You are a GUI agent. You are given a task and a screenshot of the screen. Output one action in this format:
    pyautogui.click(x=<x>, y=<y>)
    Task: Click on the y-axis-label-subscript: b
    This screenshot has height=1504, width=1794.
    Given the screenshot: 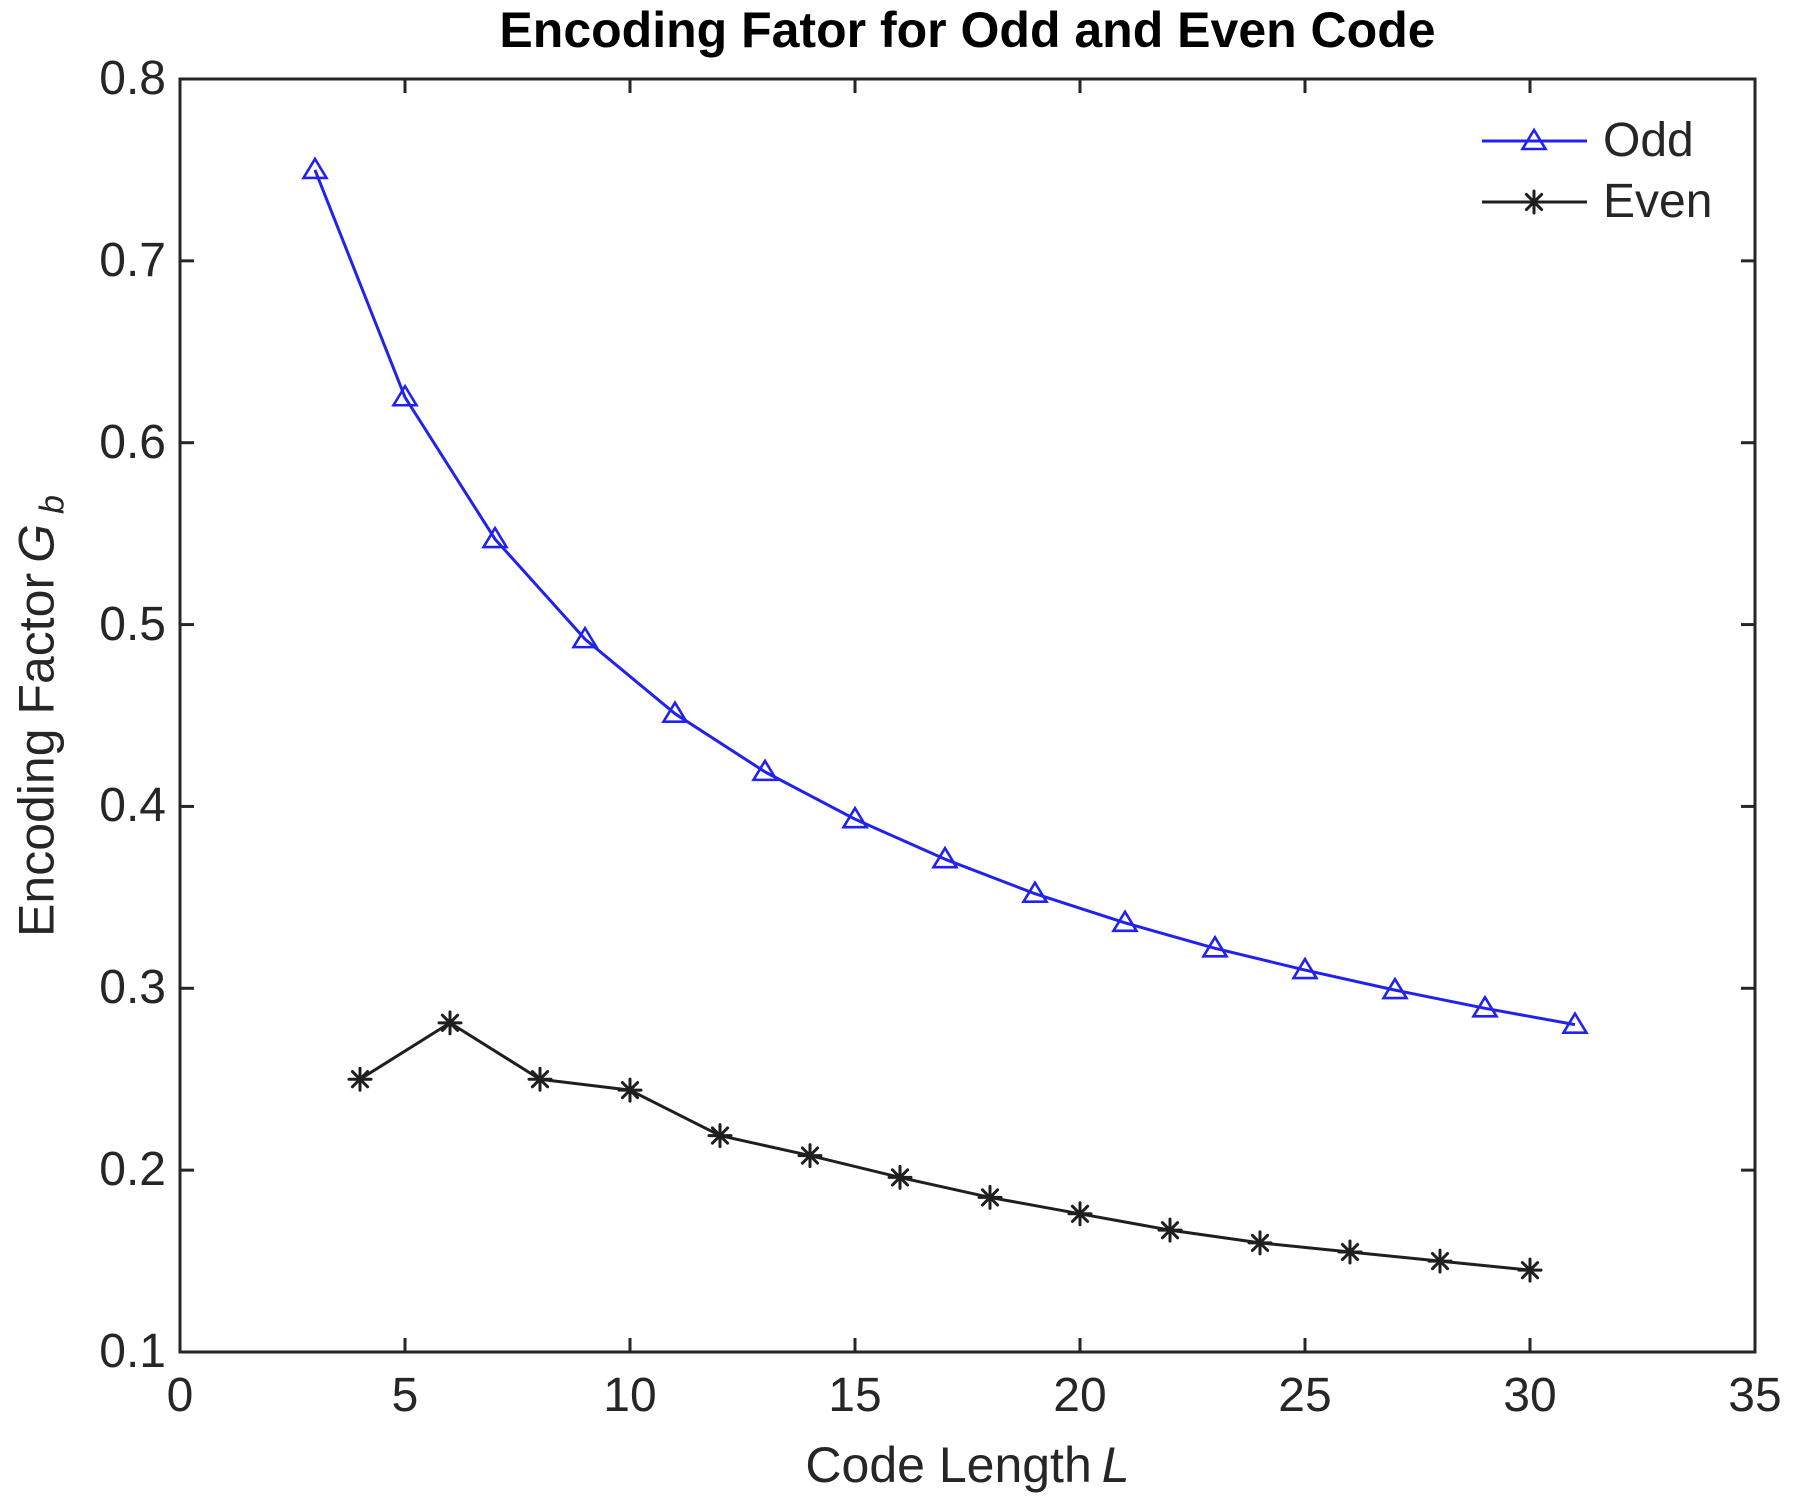 What is the action you would take?
    pyautogui.click(x=52, y=504)
    